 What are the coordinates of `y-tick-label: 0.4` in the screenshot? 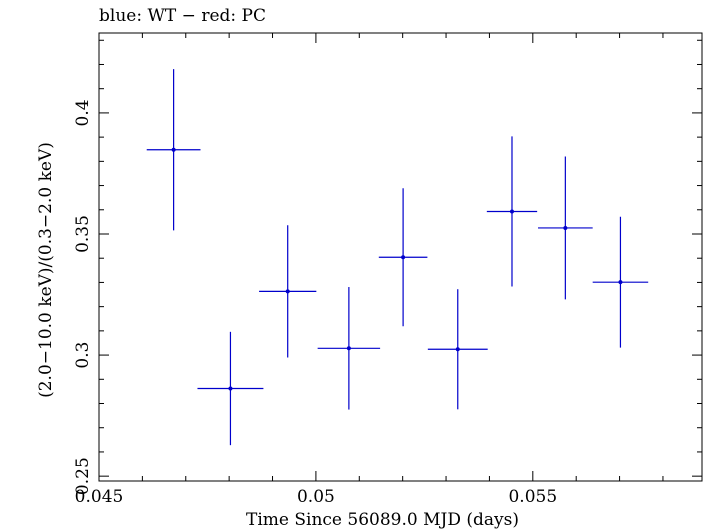 It's located at (83, 112).